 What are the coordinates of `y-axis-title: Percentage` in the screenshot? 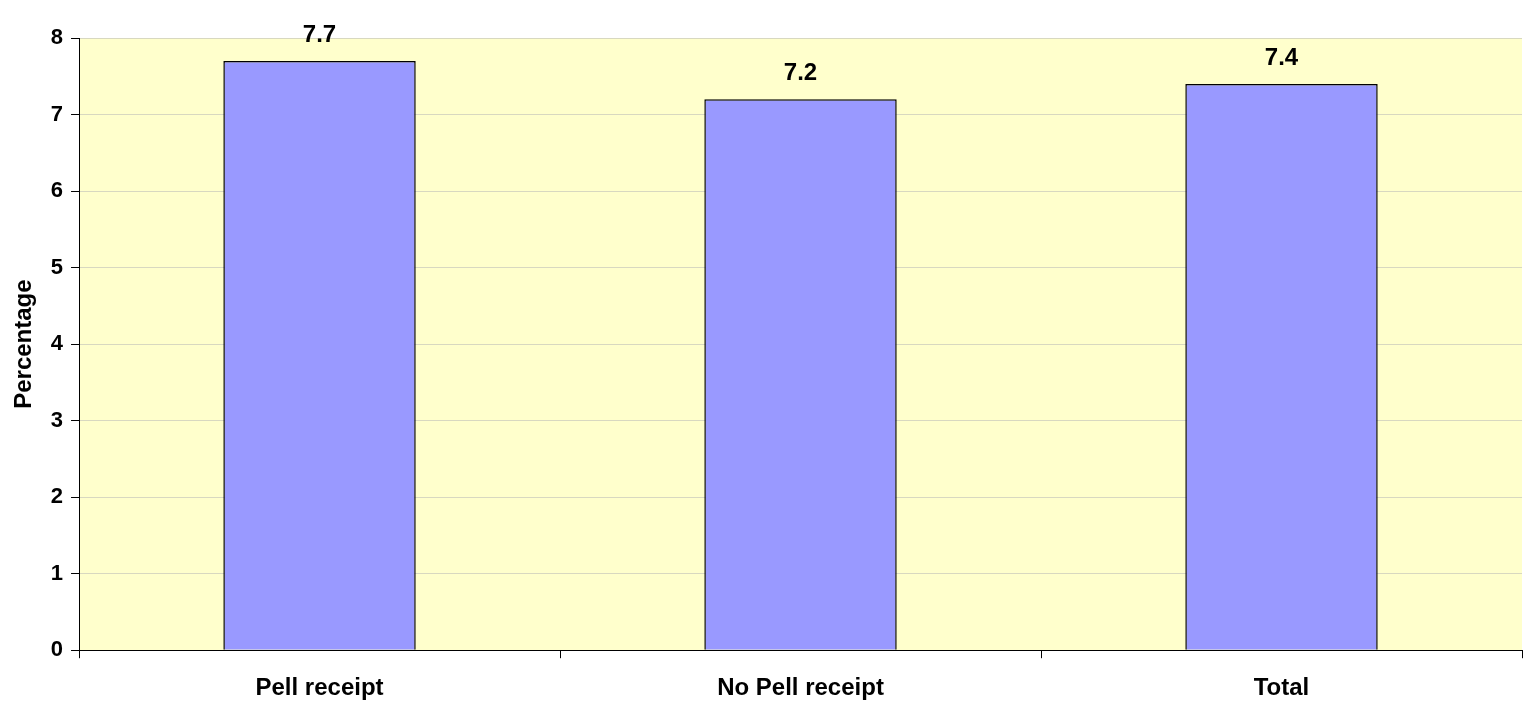 It's located at (23, 344).